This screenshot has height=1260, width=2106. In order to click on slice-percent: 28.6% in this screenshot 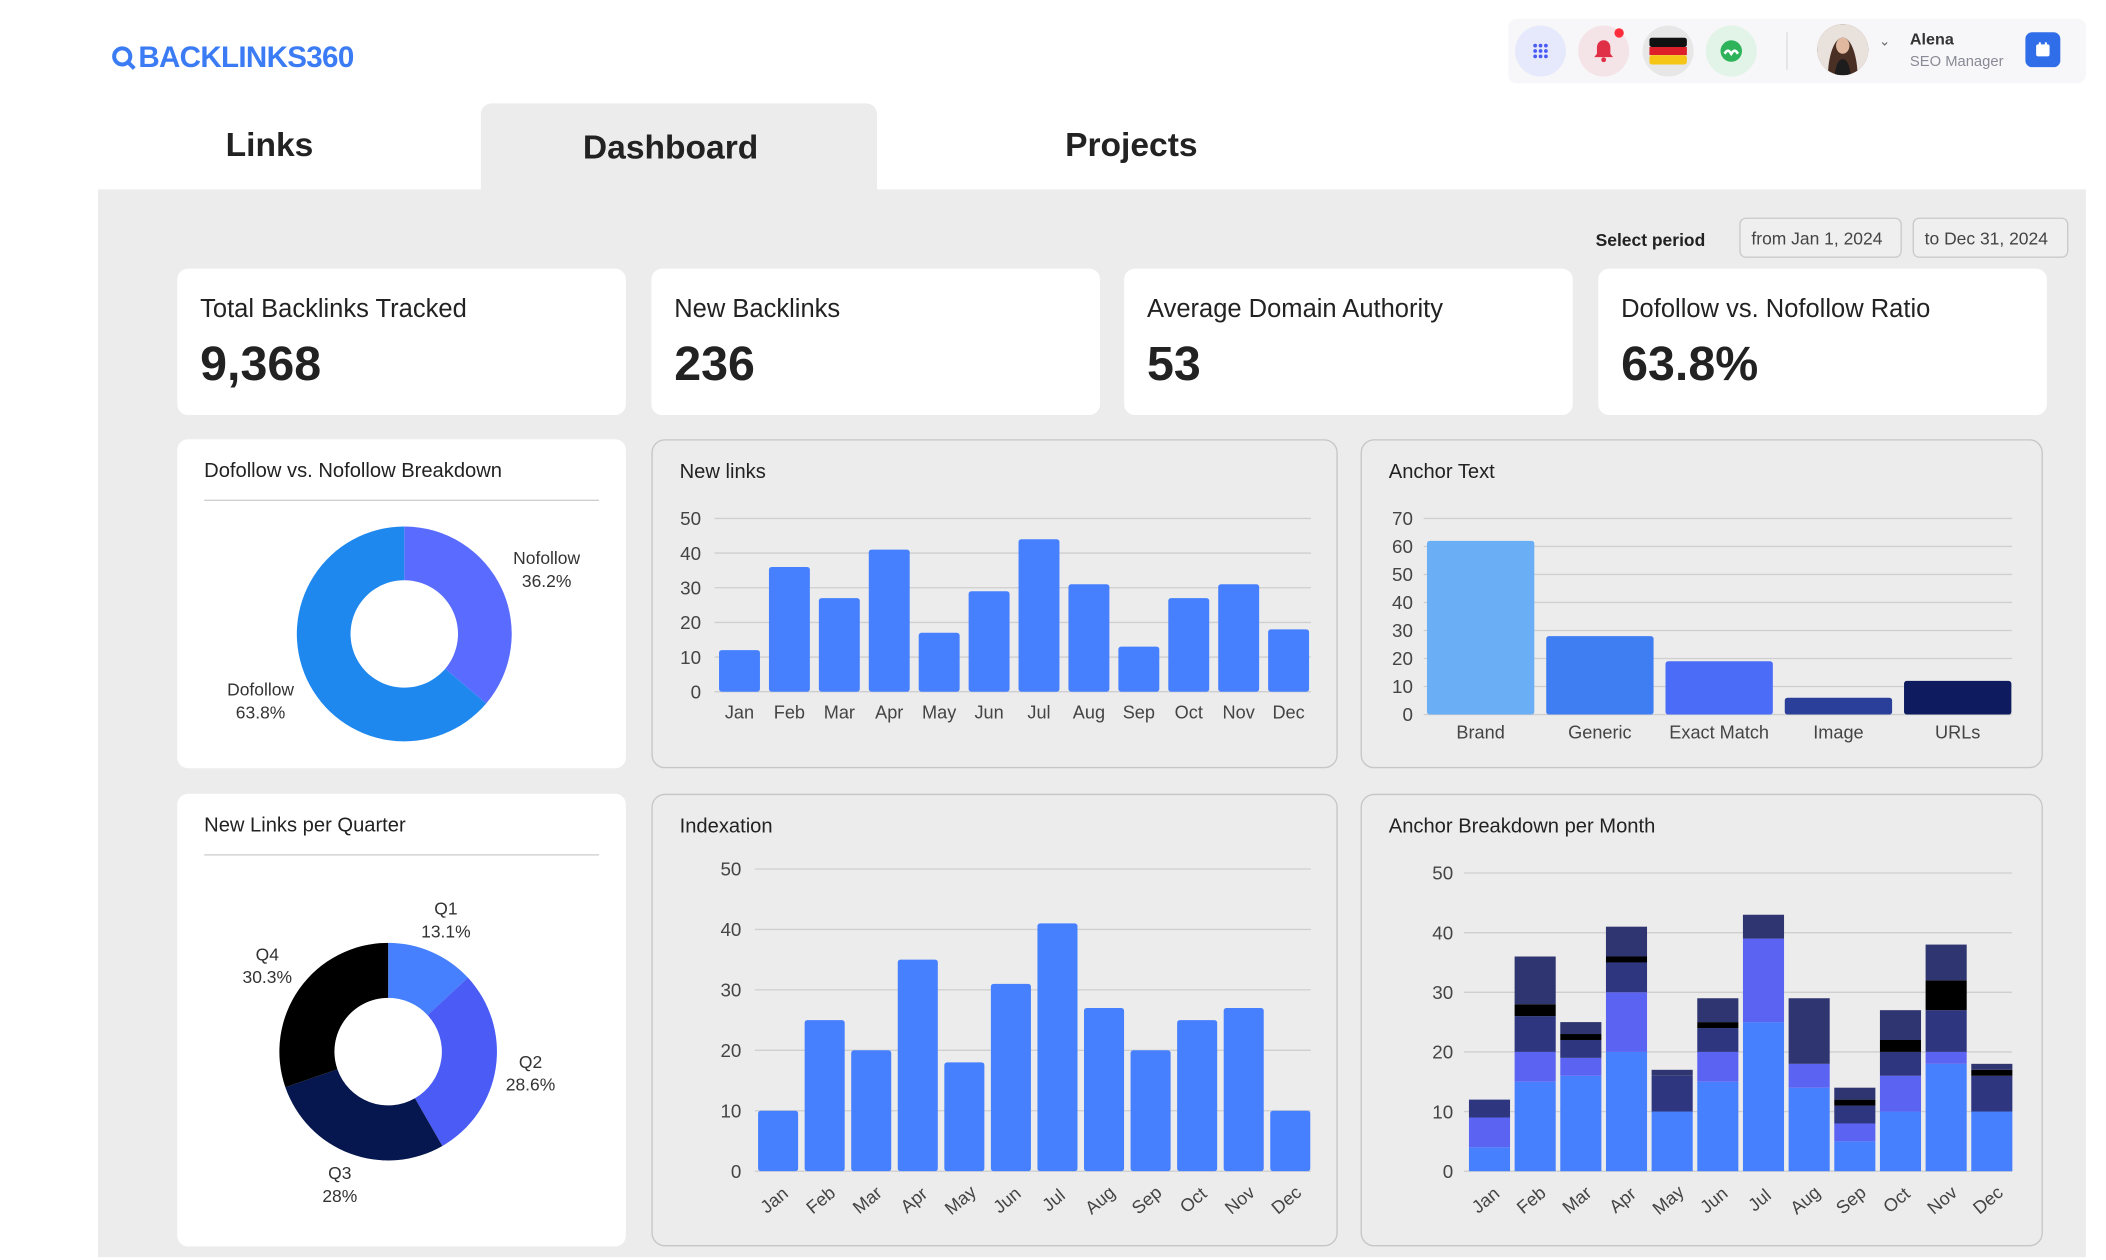, I will do `click(531, 1085)`.